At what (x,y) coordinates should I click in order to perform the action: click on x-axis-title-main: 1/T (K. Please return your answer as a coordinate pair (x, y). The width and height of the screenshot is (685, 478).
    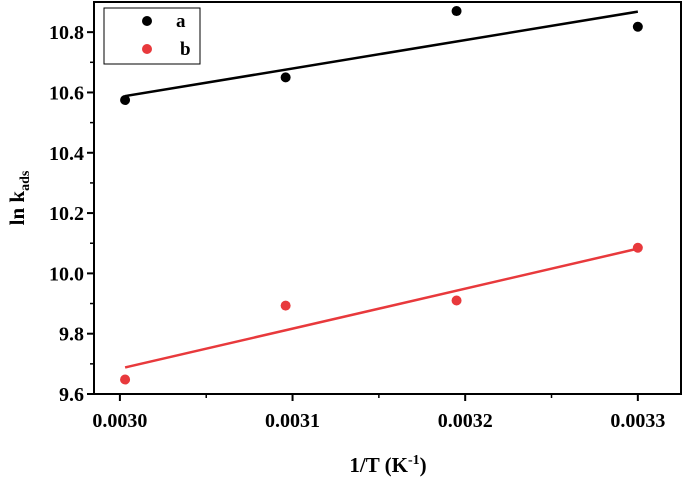
    Looking at the image, I should click on (378, 465).